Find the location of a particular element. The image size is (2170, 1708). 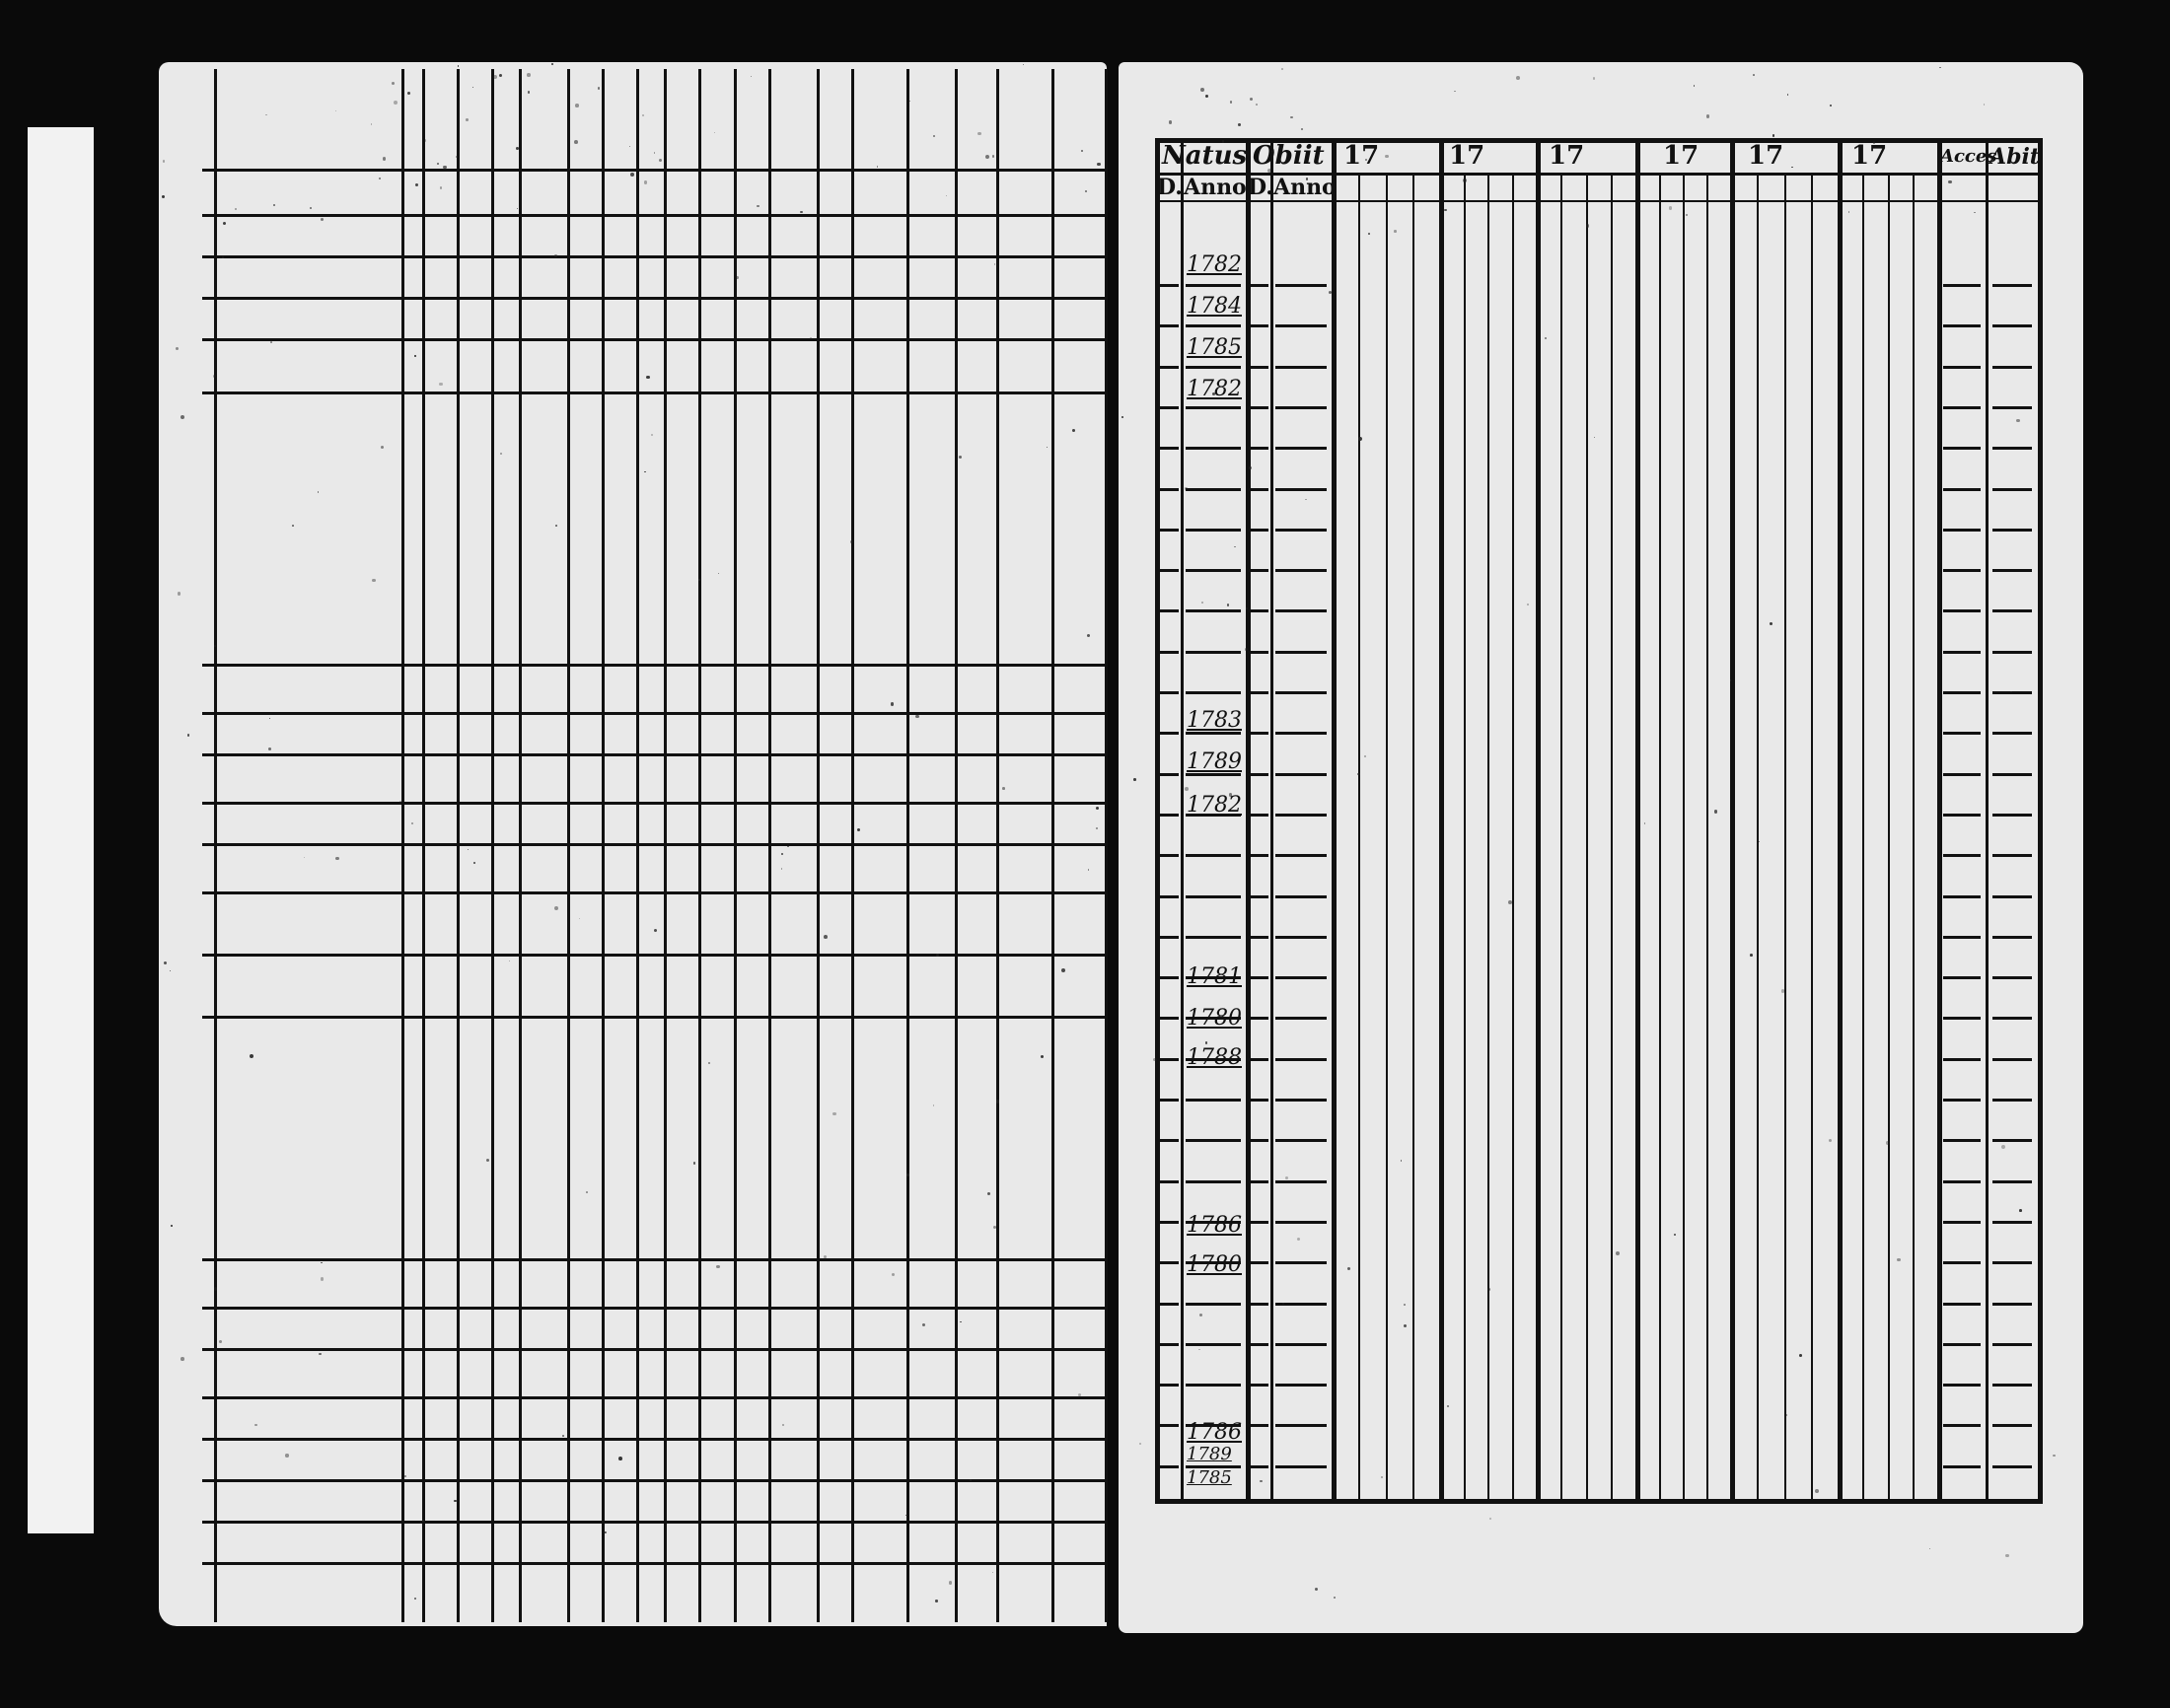

subheader-obiit-day: D. is located at coordinates (1260, 187).